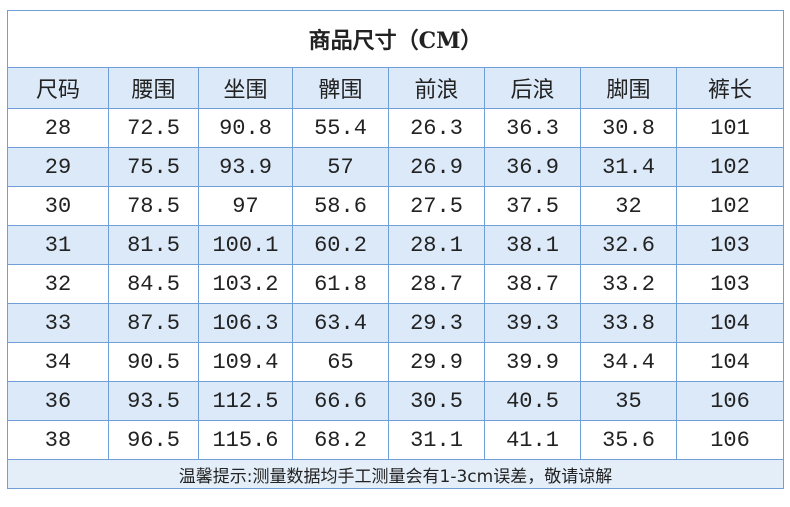  What do you see at coordinates (628, 128) in the screenshot?
I see `data-cell: 30.8` at bounding box center [628, 128].